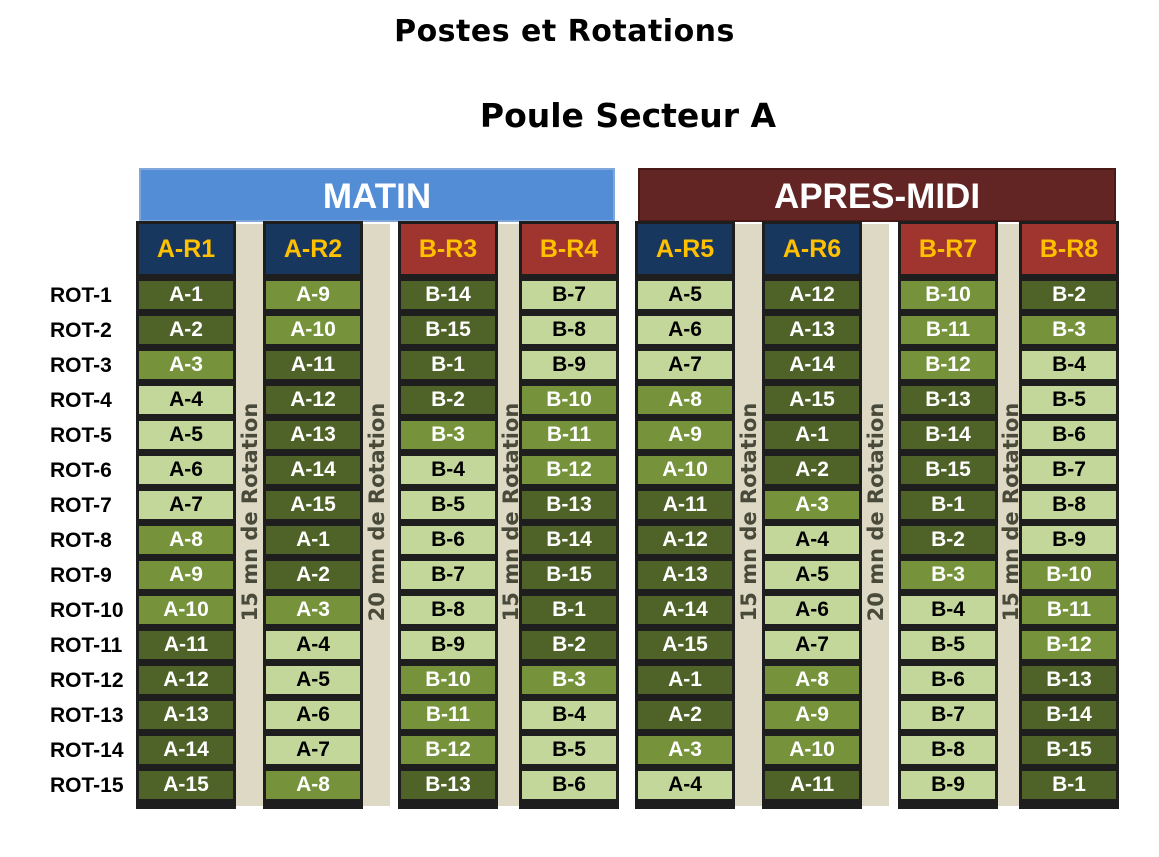 Image resolution: width=1159 pixels, height=857 pixels. Describe the element at coordinates (87, 680) in the screenshot. I see `row-label: ROT-12` at that location.